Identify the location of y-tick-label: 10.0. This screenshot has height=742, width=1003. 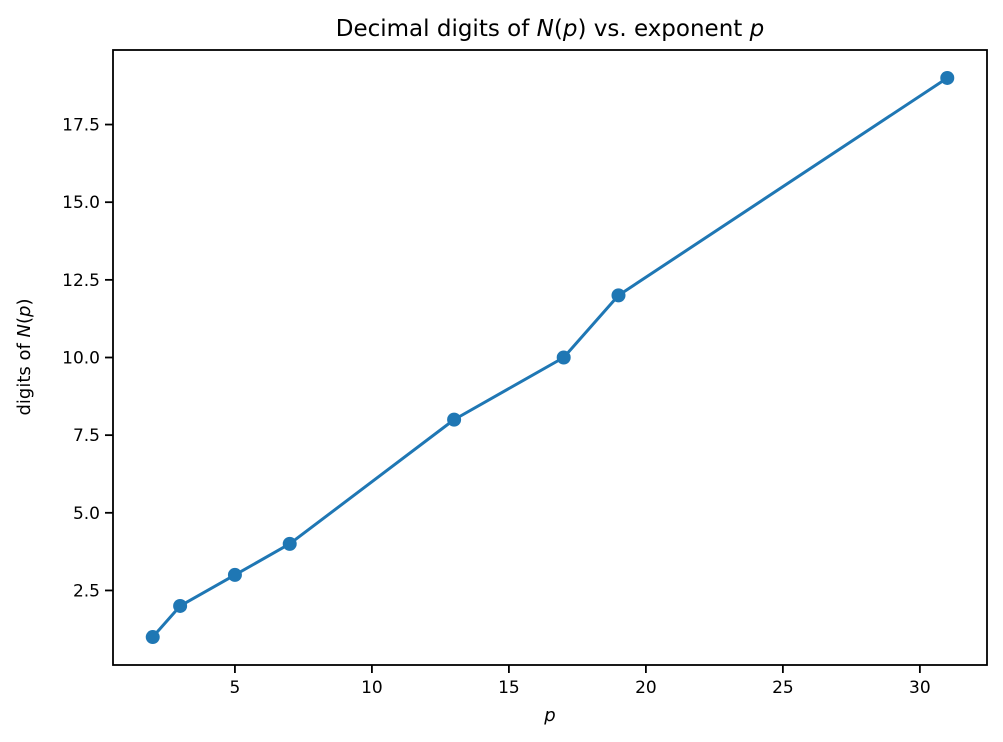
(81, 359).